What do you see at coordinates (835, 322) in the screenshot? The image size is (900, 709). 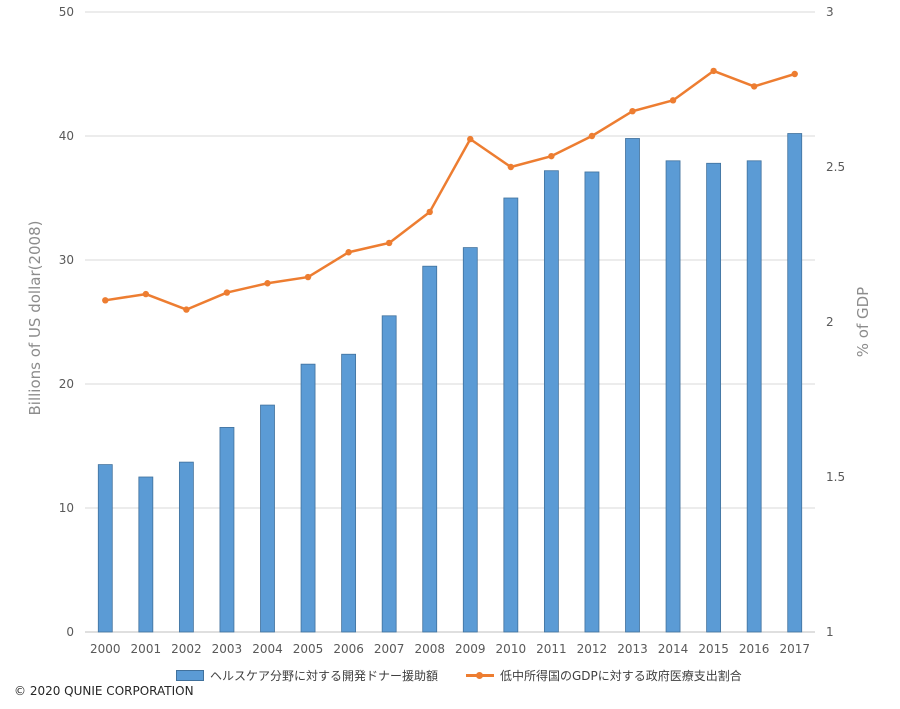 I see `y2-axis-ticks: 1 1.5 2 2.5 3` at bounding box center [835, 322].